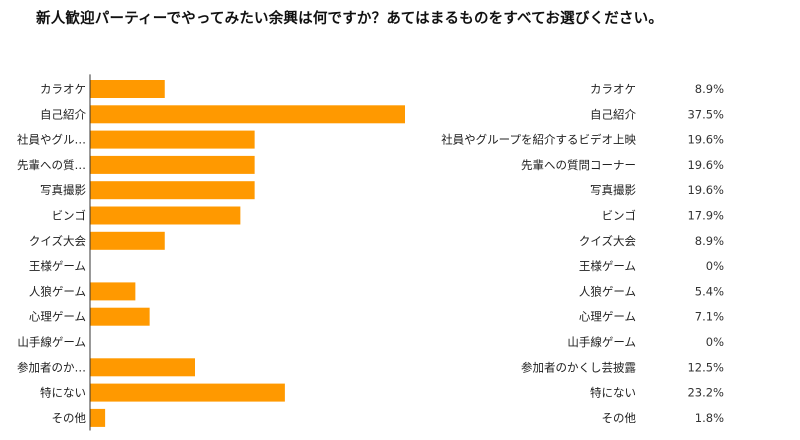 This screenshot has width=800, height=440. What do you see at coordinates (69, 418) in the screenshot?
I see `y-tick-label: その他` at bounding box center [69, 418].